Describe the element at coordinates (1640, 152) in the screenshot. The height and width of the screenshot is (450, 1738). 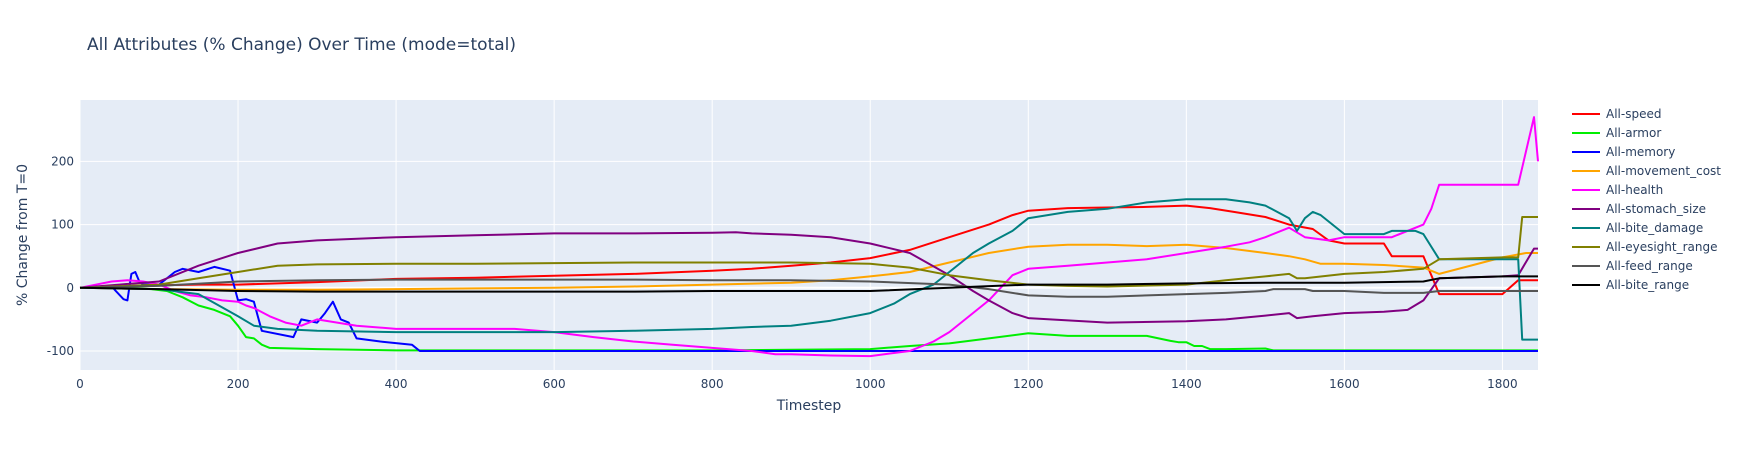
I see `legend-label: All-memory` at that location.